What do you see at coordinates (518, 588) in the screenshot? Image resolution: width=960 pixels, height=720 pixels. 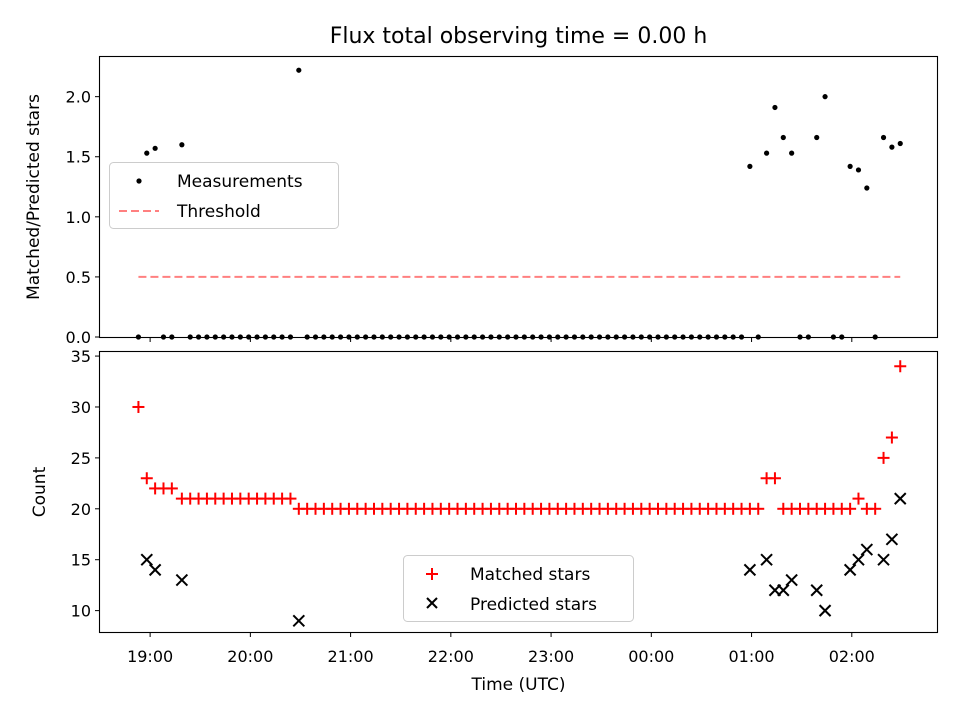 I see `bottom-legend: Matched stars Predicted stars` at bounding box center [518, 588].